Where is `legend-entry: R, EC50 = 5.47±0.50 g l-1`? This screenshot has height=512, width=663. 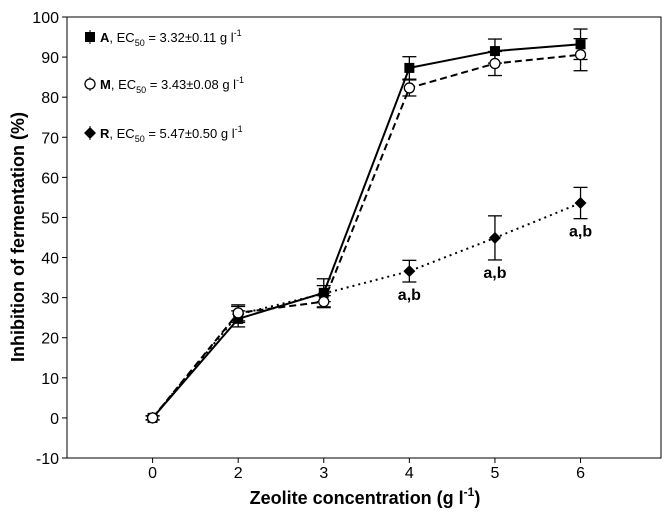
legend-entry: R, EC50 = 5.47±0.50 g l-1 is located at coordinates (171, 134).